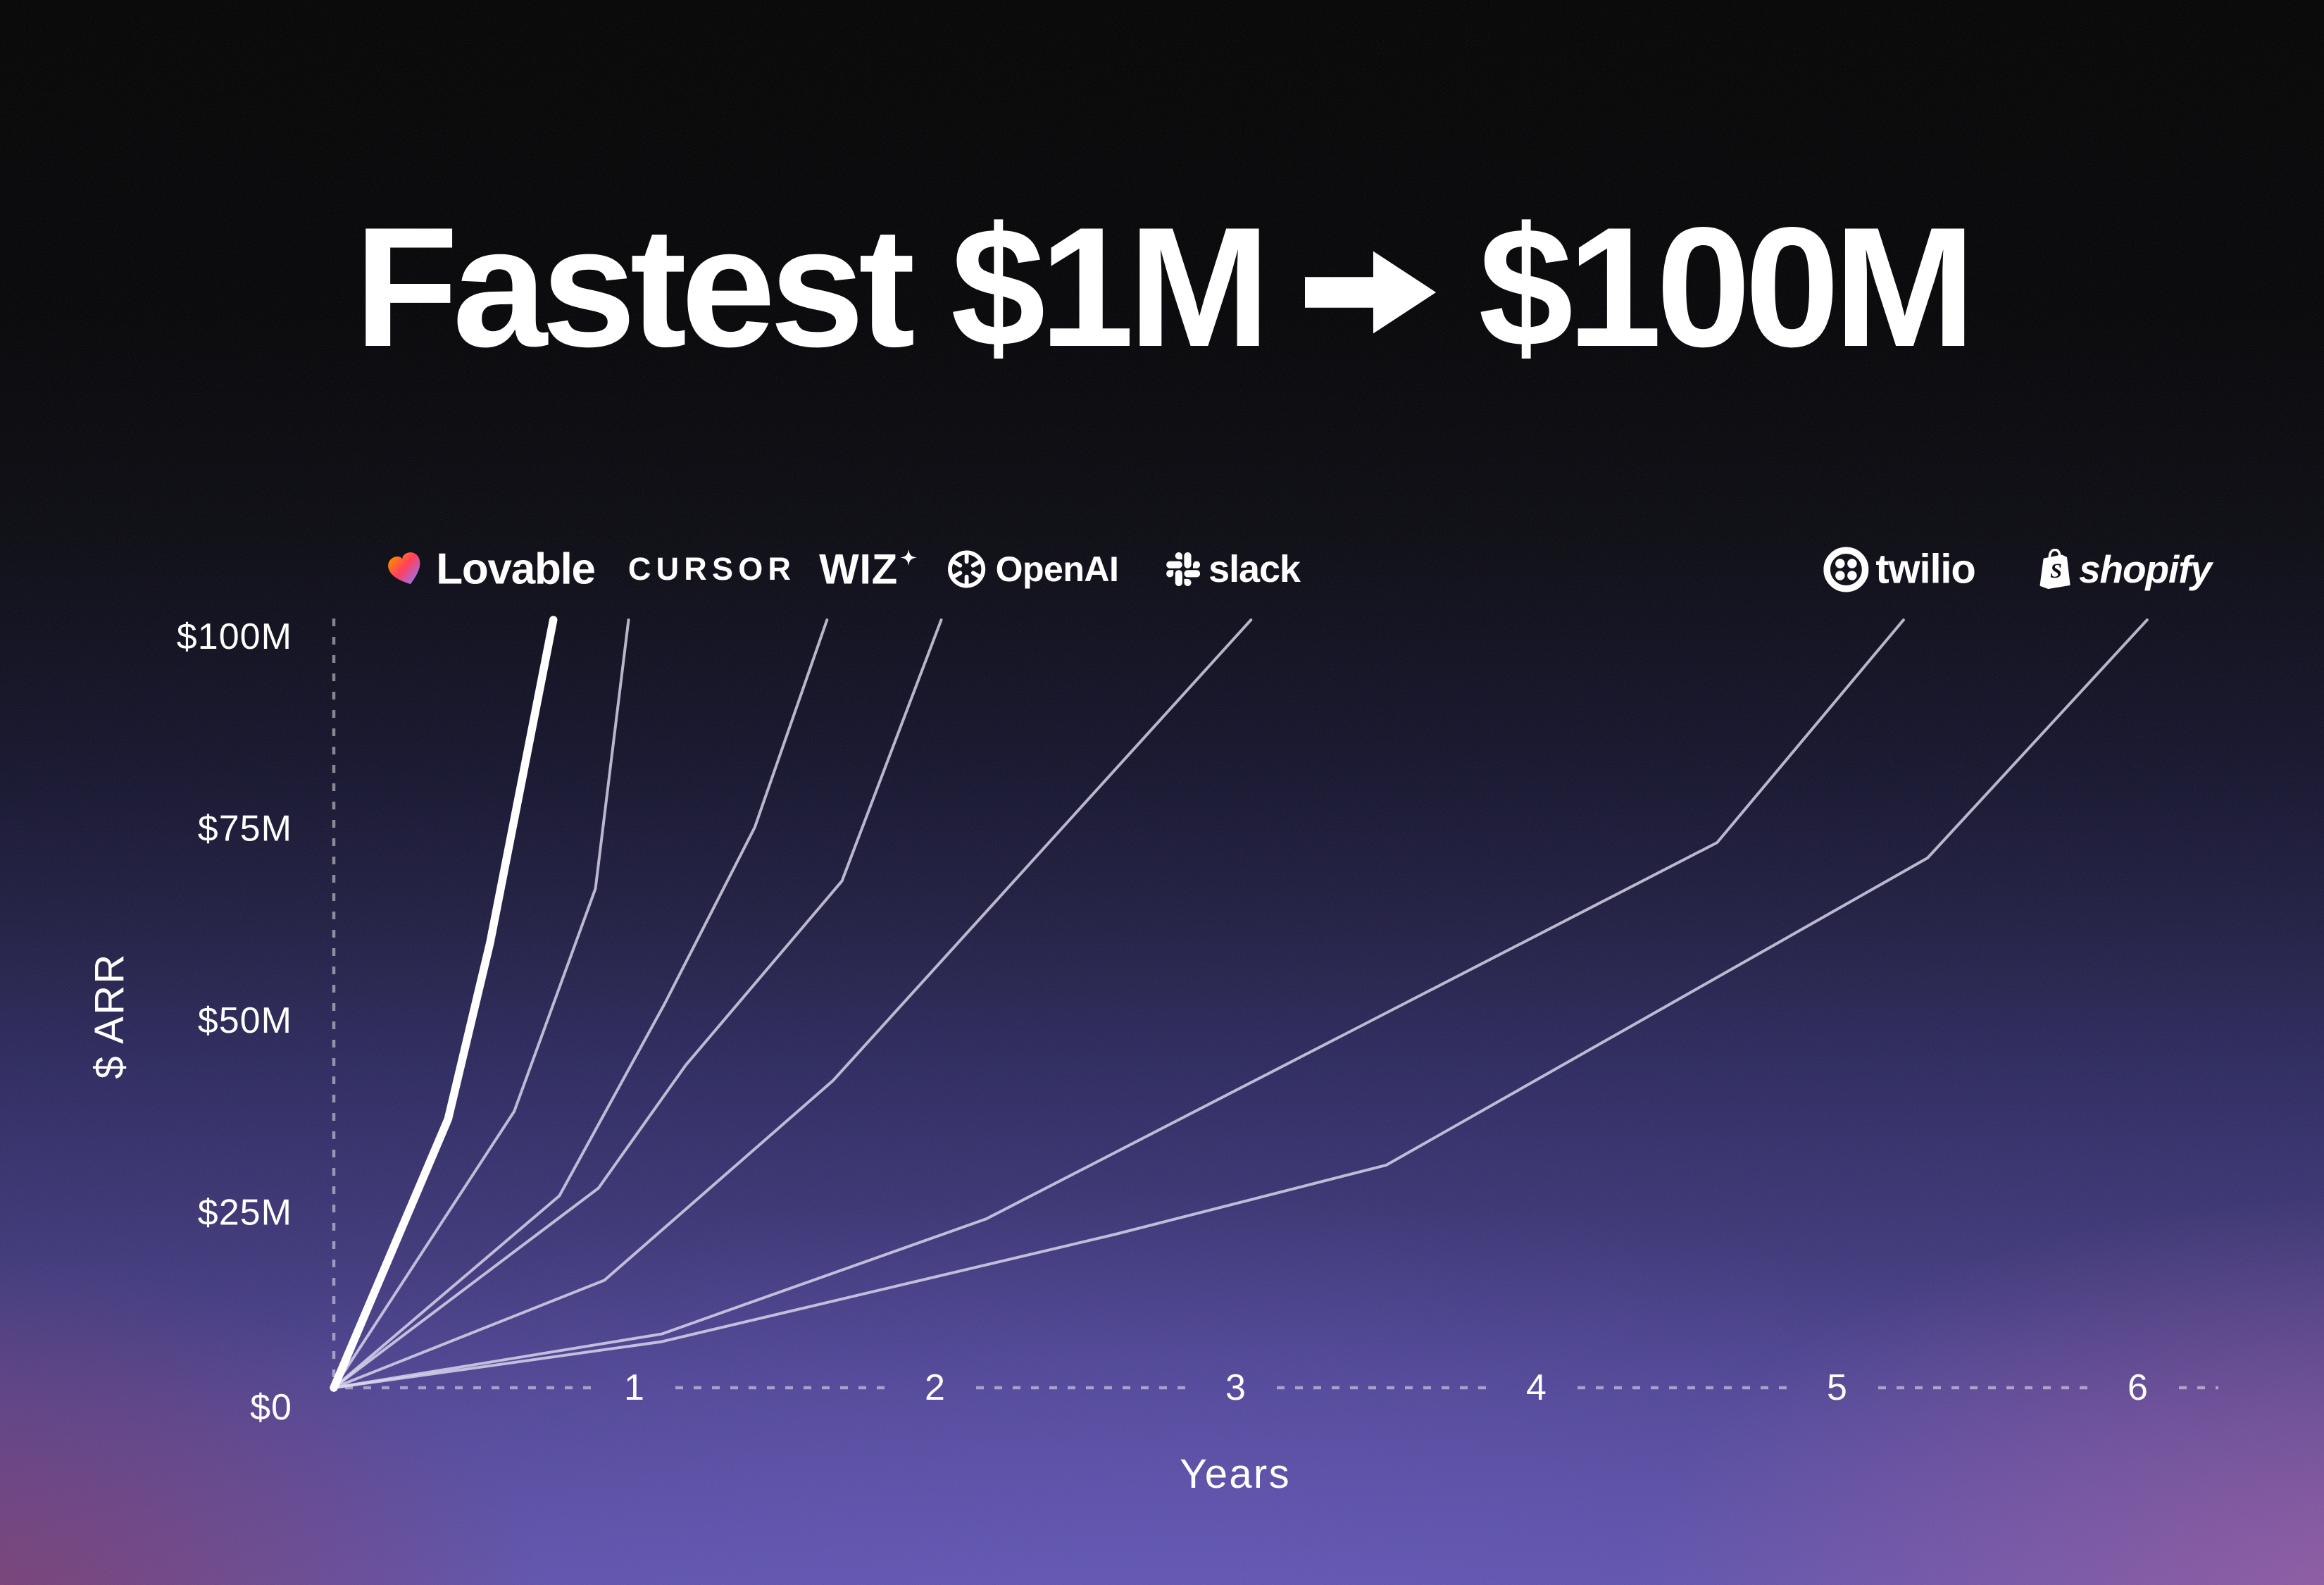 This screenshot has width=2324, height=1585. What do you see at coordinates (245, 1020) in the screenshot?
I see `y-tick-label: $50M` at bounding box center [245, 1020].